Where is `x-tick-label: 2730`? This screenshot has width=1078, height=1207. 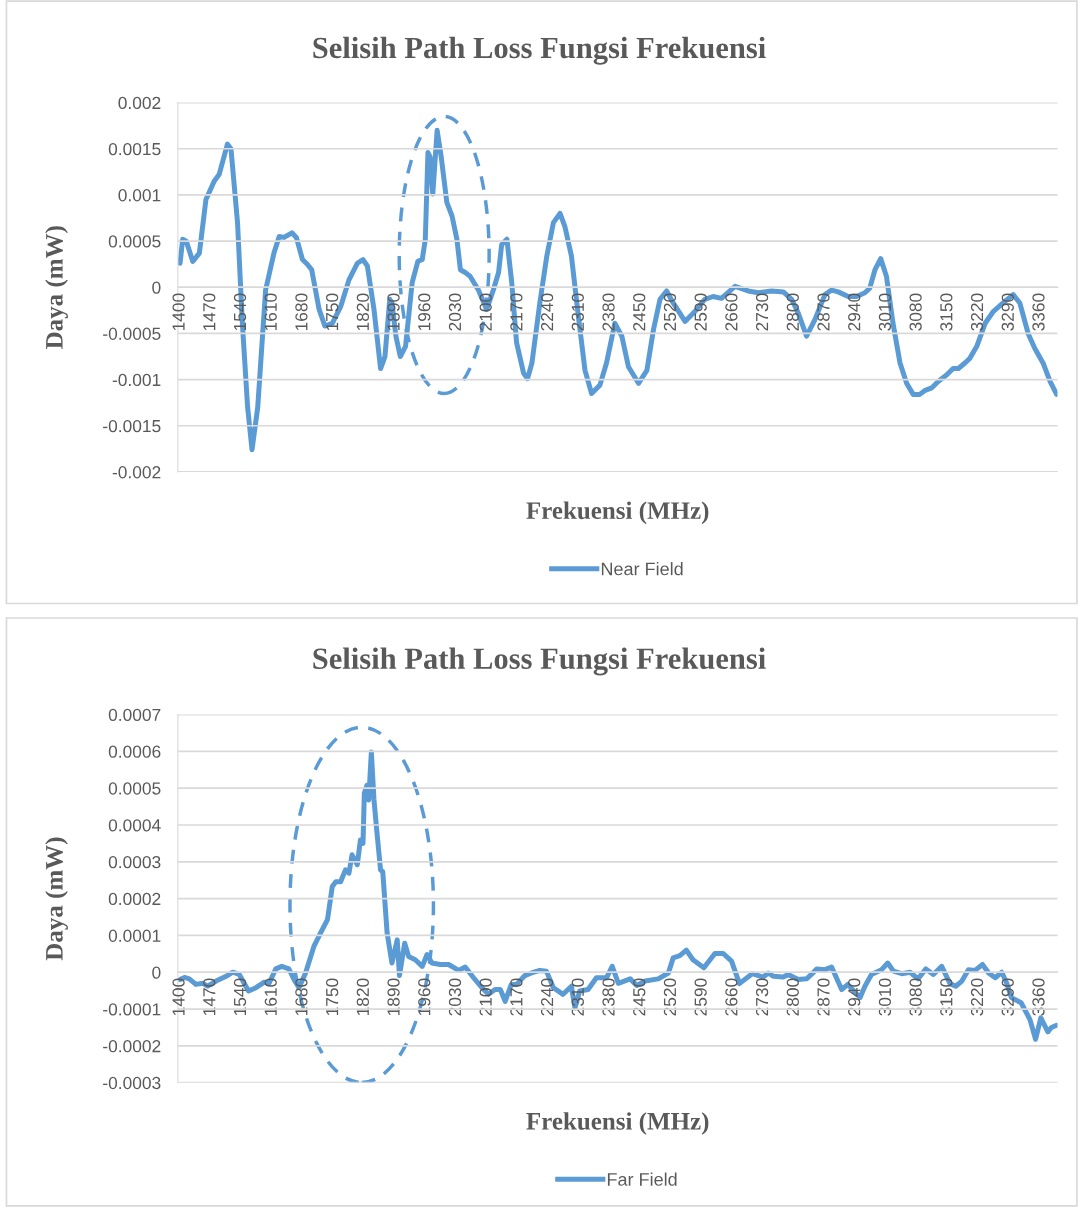
x-tick-label: 2730 is located at coordinates (762, 312).